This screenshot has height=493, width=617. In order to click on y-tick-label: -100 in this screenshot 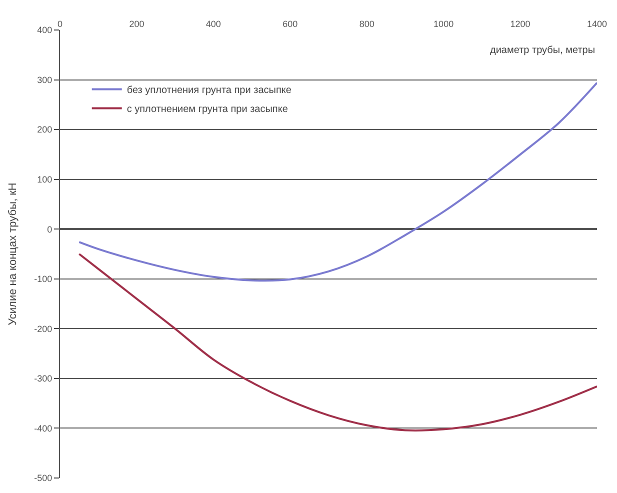, I will do `click(43, 279)`.